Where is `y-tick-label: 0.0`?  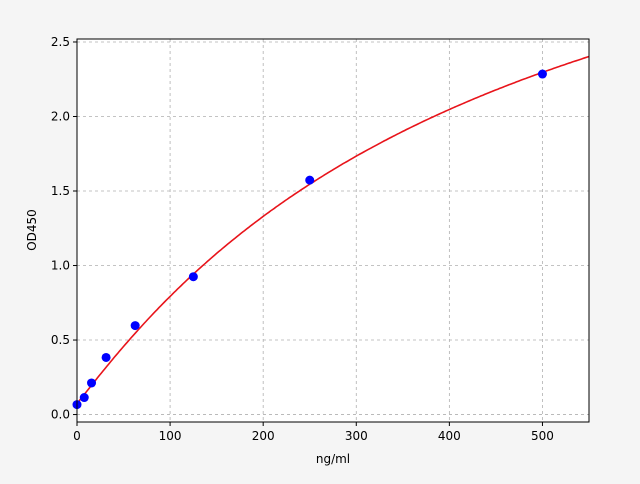 y-tick-label: 0.0 is located at coordinates (60, 415).